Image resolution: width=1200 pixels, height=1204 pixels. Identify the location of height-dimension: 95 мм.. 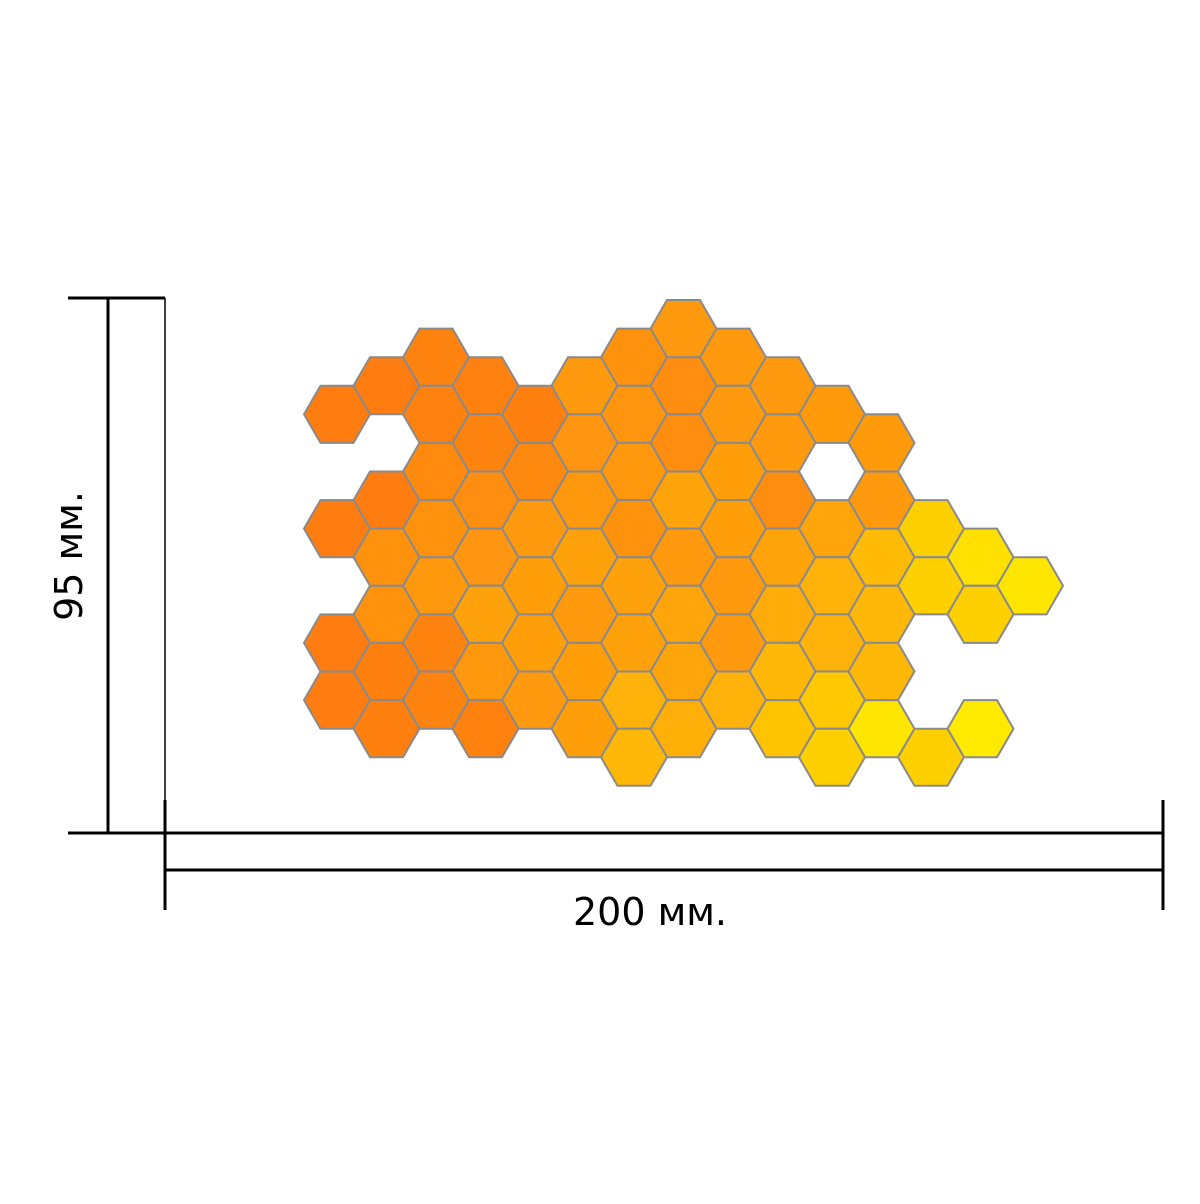
(106, 565).